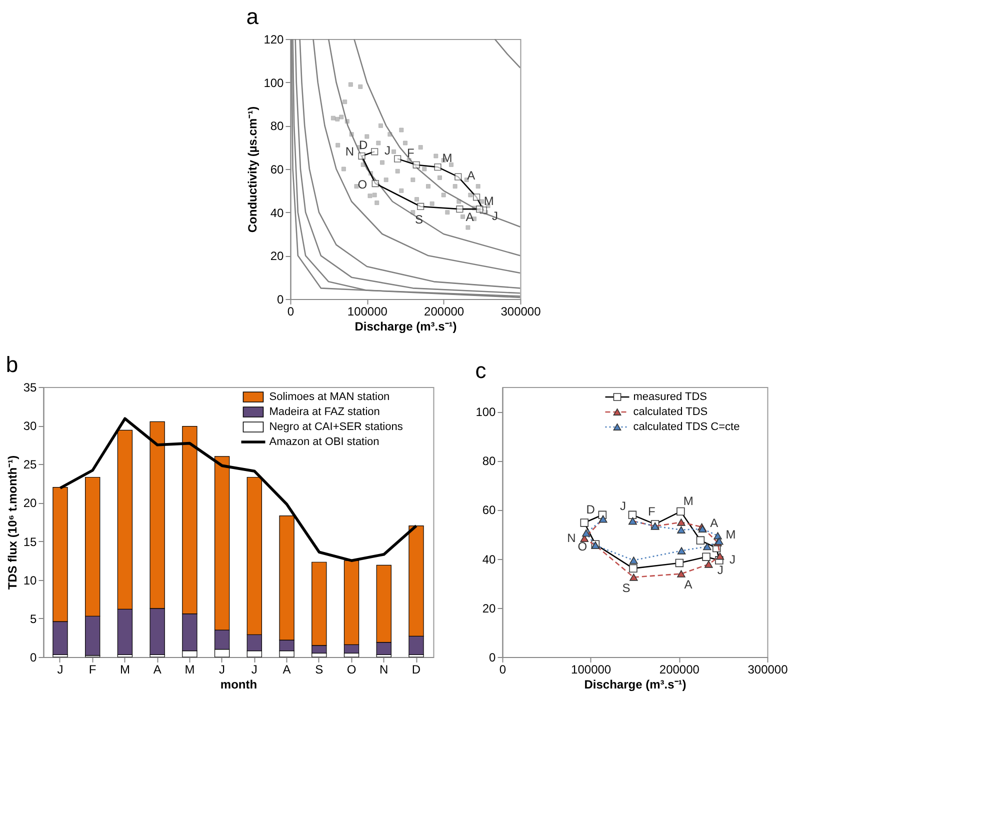 Image resolution: width=991 pixels, height=828 pixels. What do you see at coordinates (30, 426) in the screenshot?
I see `y-tick-label: 30` at bounding box center [30, 426].